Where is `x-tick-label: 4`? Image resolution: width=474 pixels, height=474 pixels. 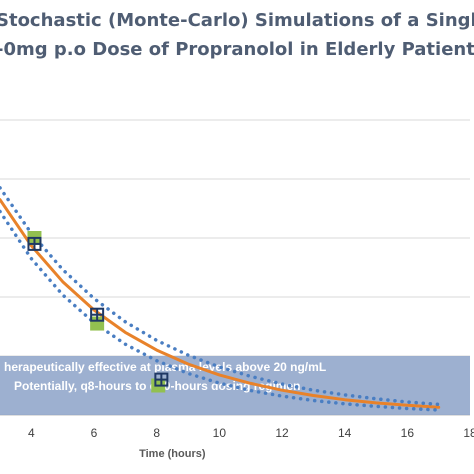
x-tick-label: 4 is located at coordinates (31, 433).